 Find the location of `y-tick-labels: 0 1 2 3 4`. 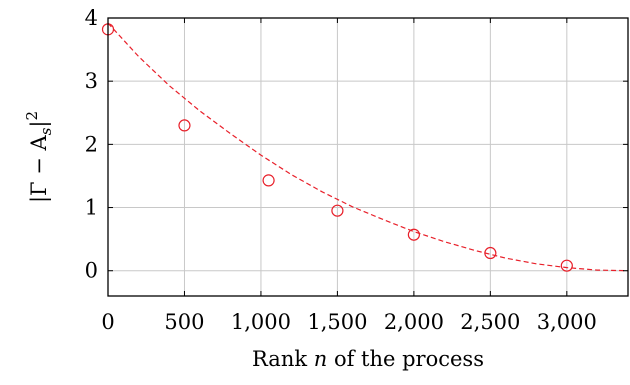

y-tick-labels: 0 1 2 3 4 is located at coordinates (91, 144).